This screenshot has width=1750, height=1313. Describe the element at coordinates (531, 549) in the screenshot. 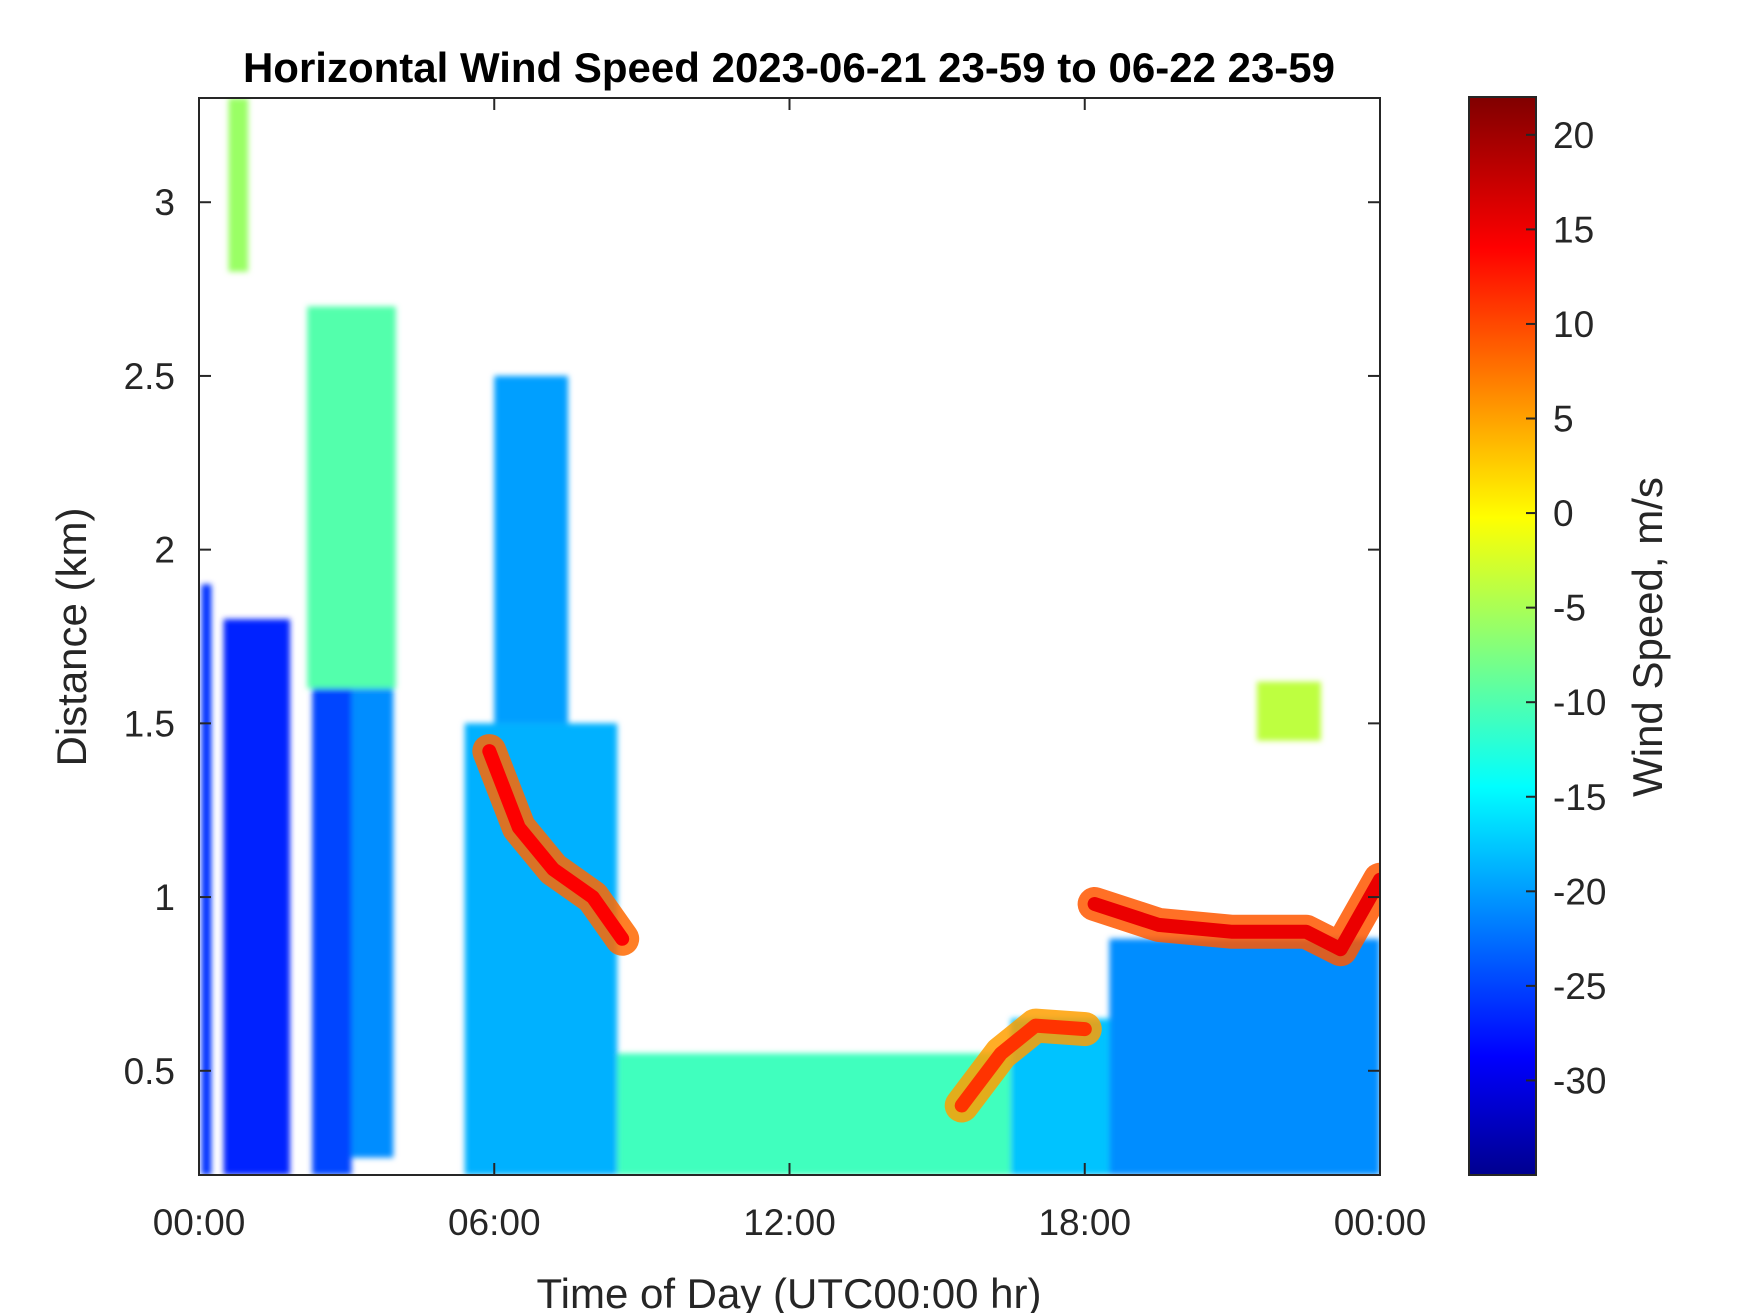

I see `heatmap-region-morning-upper` at that location.